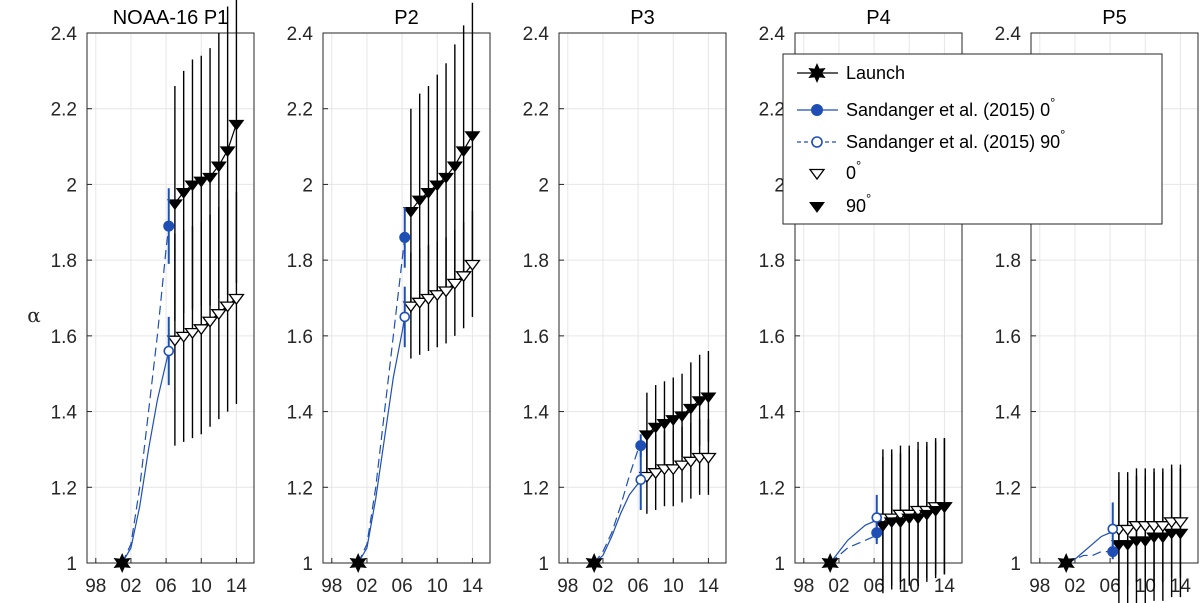 The image size is (1200, 603). What do you see at coordinates (817, 174) in the screenshot?
I see `legend-deg0-marker` at bounding box center [817, 174].